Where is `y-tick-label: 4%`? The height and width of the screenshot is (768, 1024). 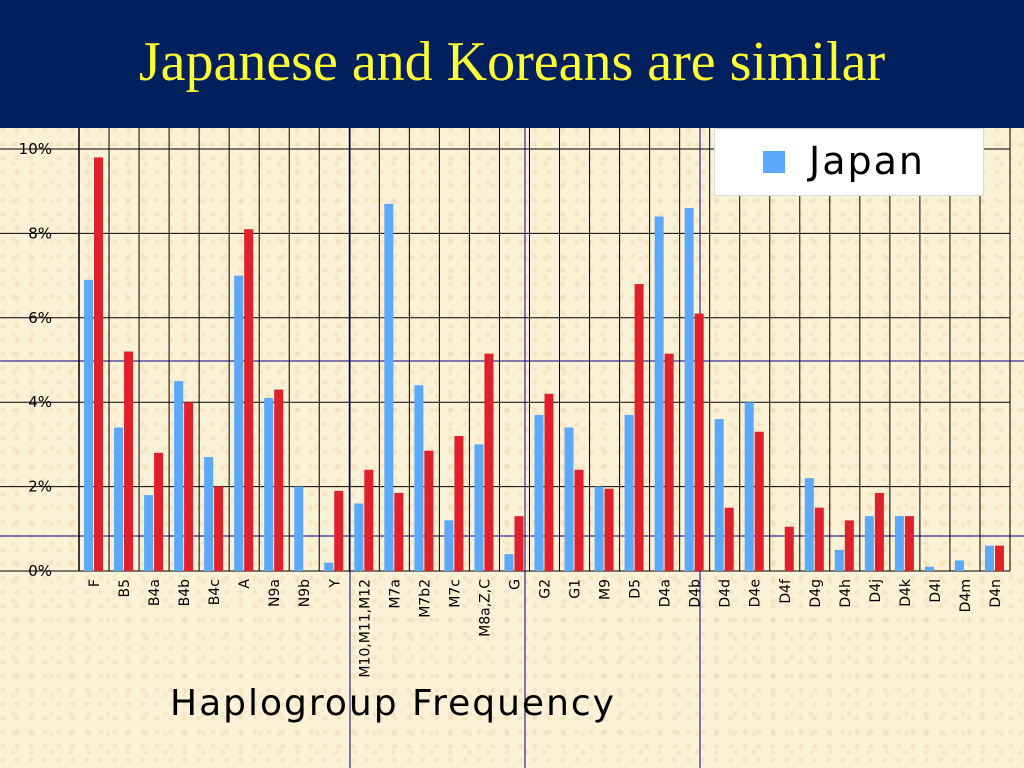 y-tick-label: 4% is located at coordinates (40, 402).